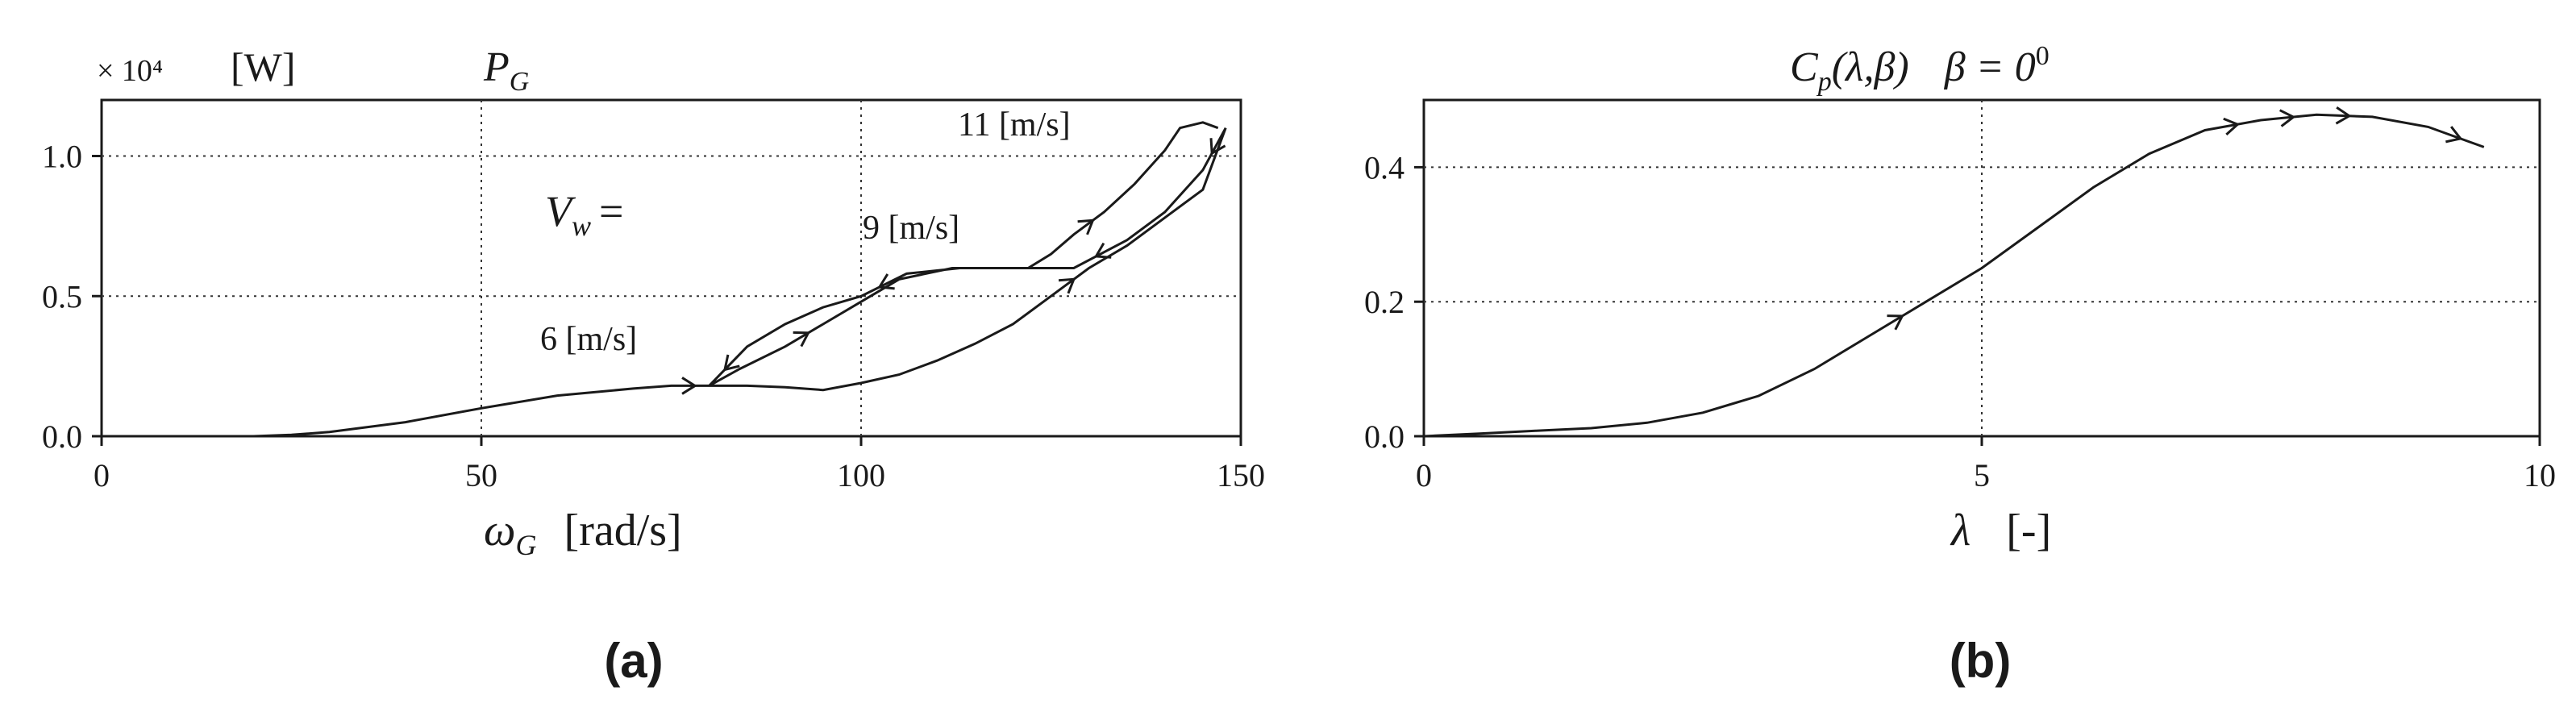  I want to click on chart-a-vw-sub: w, so click(581, 226).